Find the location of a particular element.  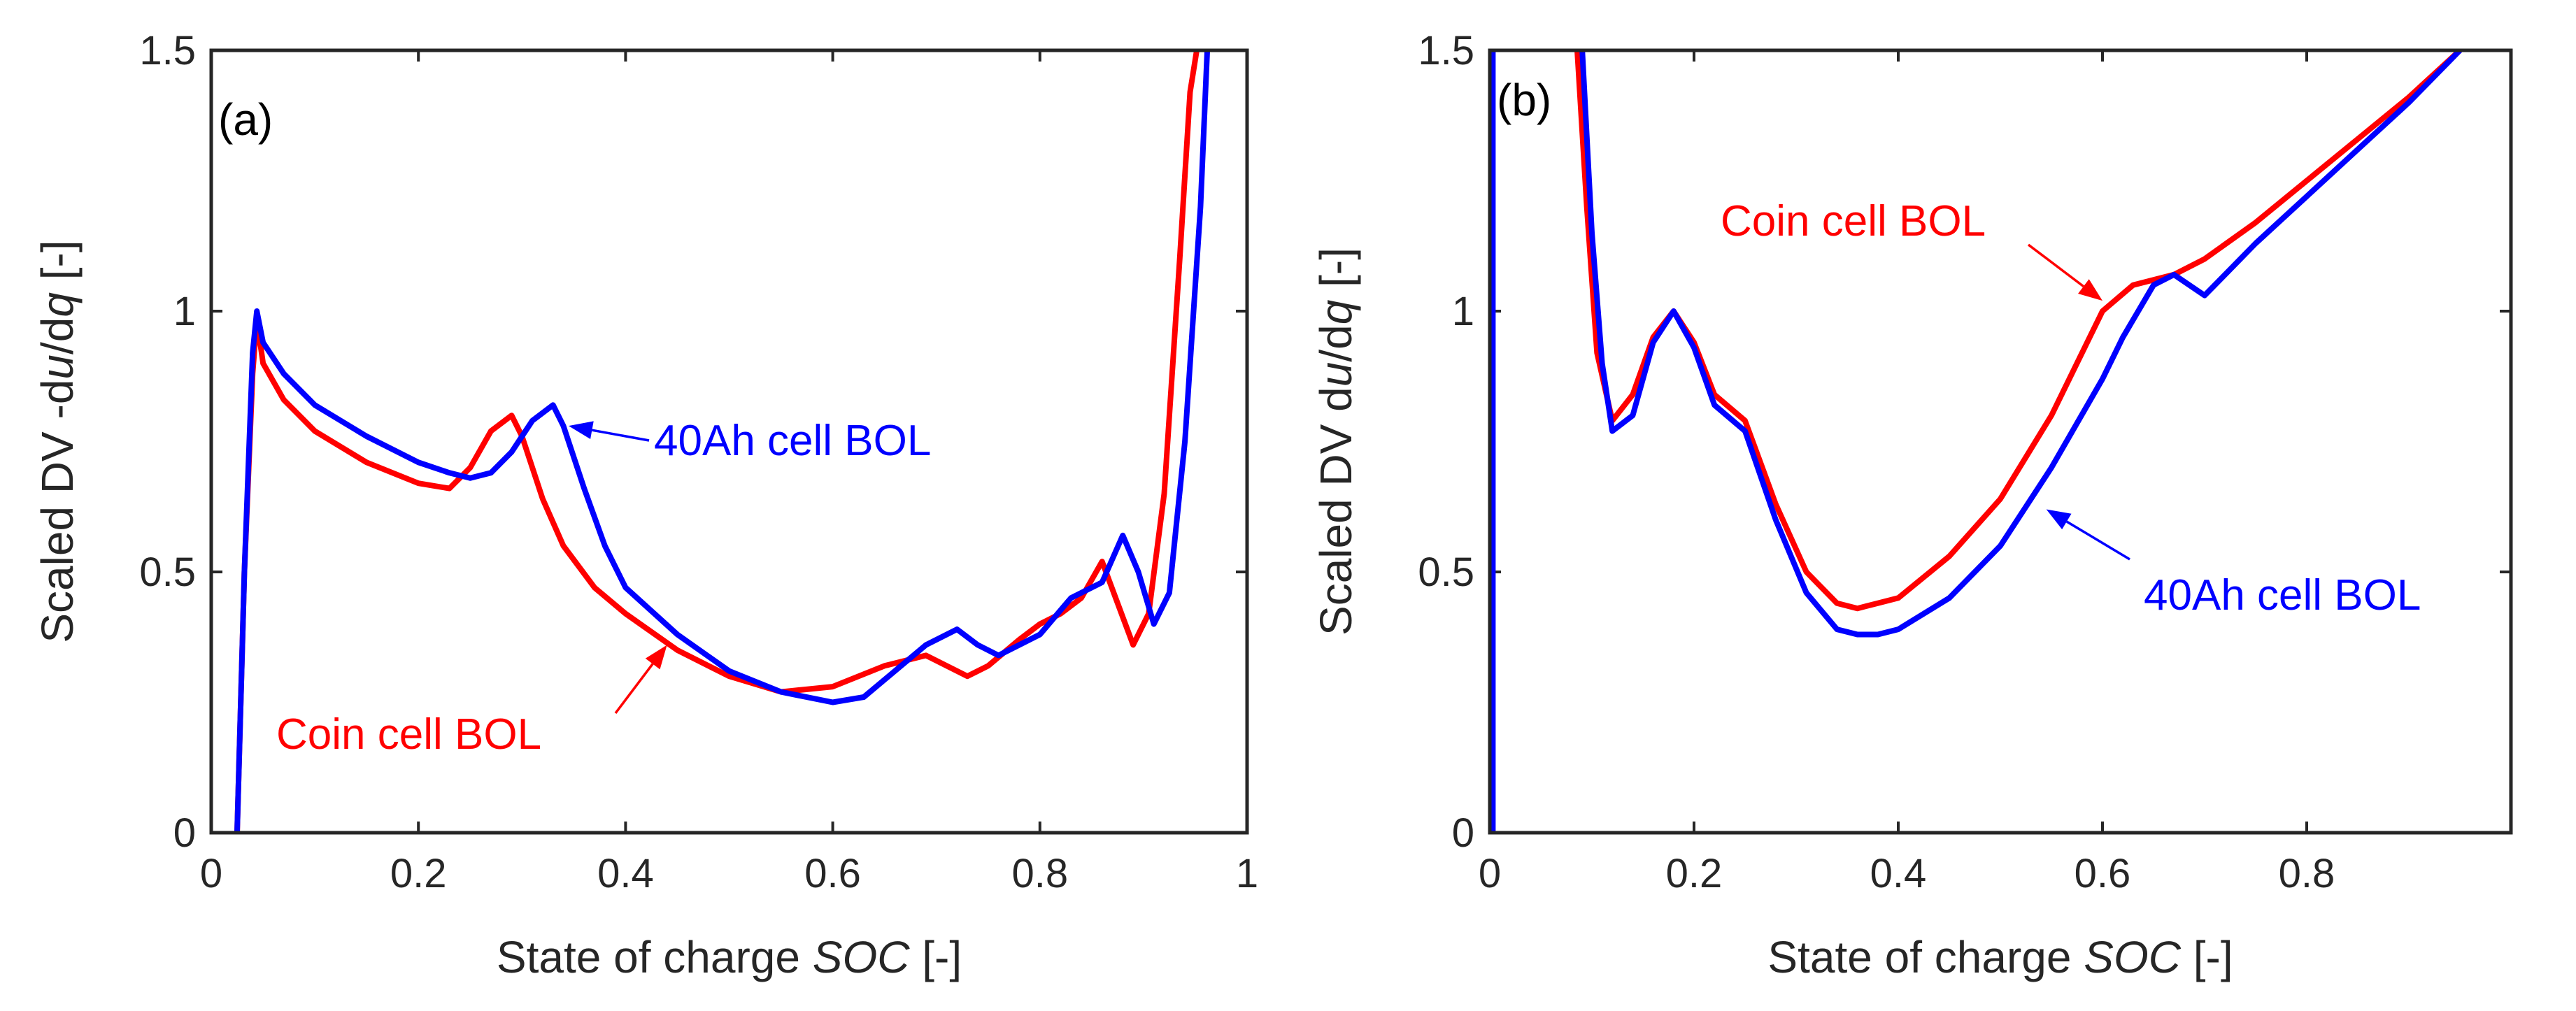

panel-label: (b) is located at coordinates (1524, 100).